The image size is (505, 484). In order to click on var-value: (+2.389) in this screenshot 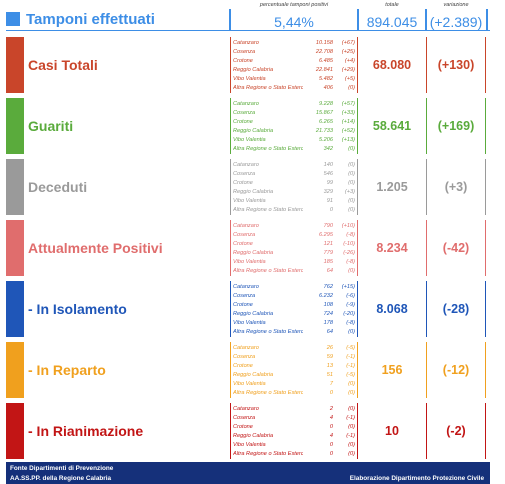, I will do `click(456, 22)`.